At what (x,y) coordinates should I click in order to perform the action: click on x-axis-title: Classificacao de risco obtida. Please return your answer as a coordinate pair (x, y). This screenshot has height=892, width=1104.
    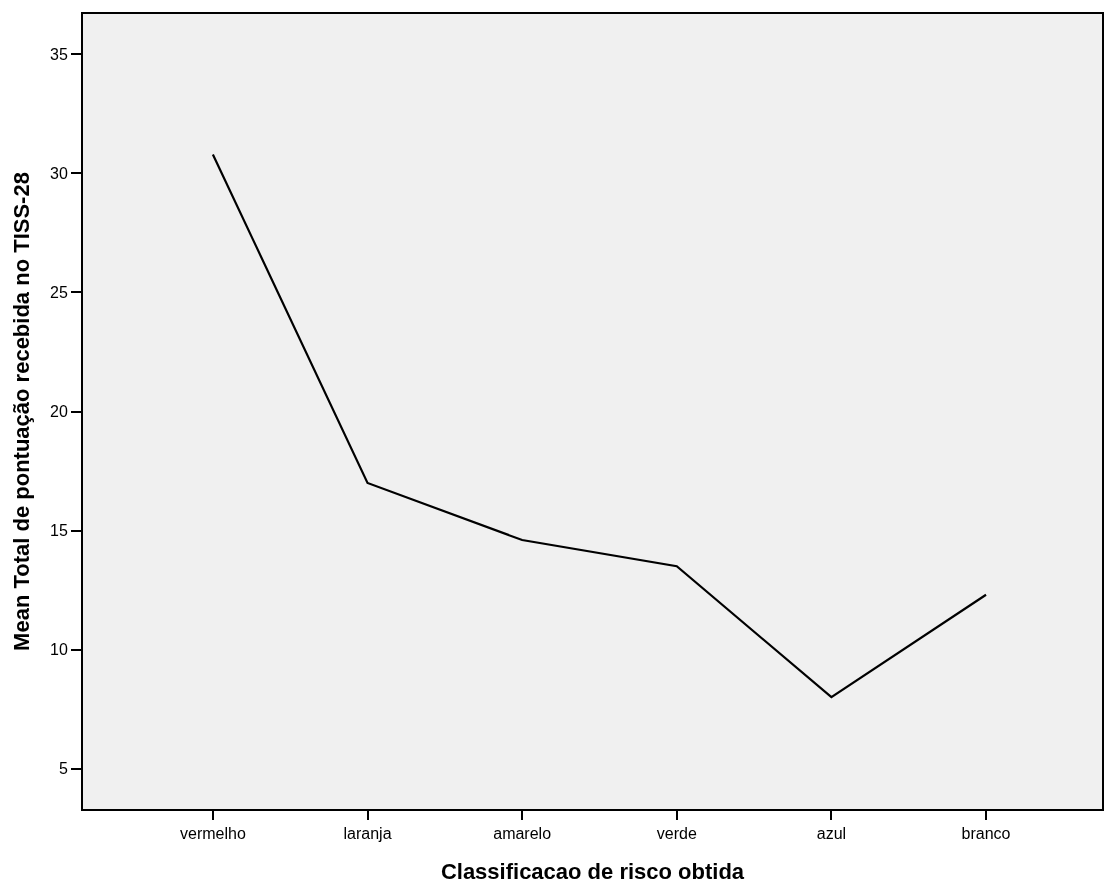
    Looking at the image, I should click on (592, 871).